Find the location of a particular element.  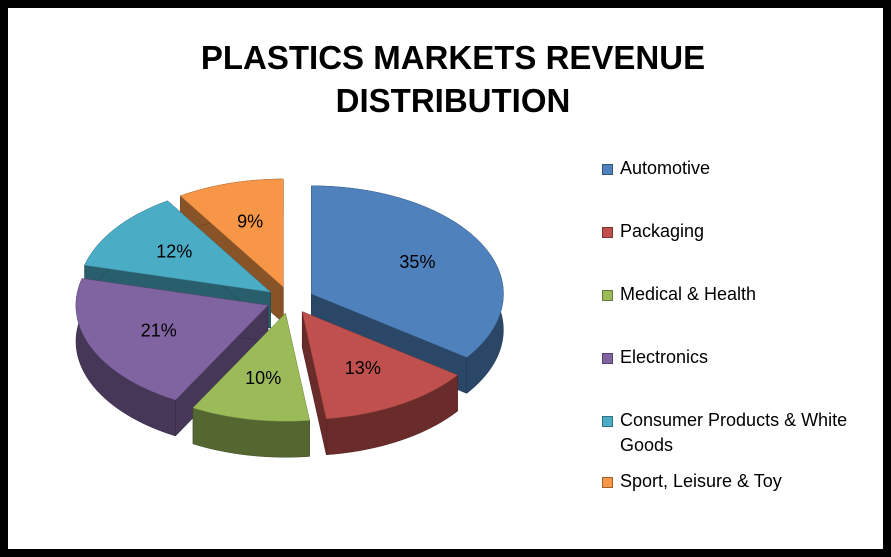

legend-entry: Electronics is located at coordinates (739, 357).